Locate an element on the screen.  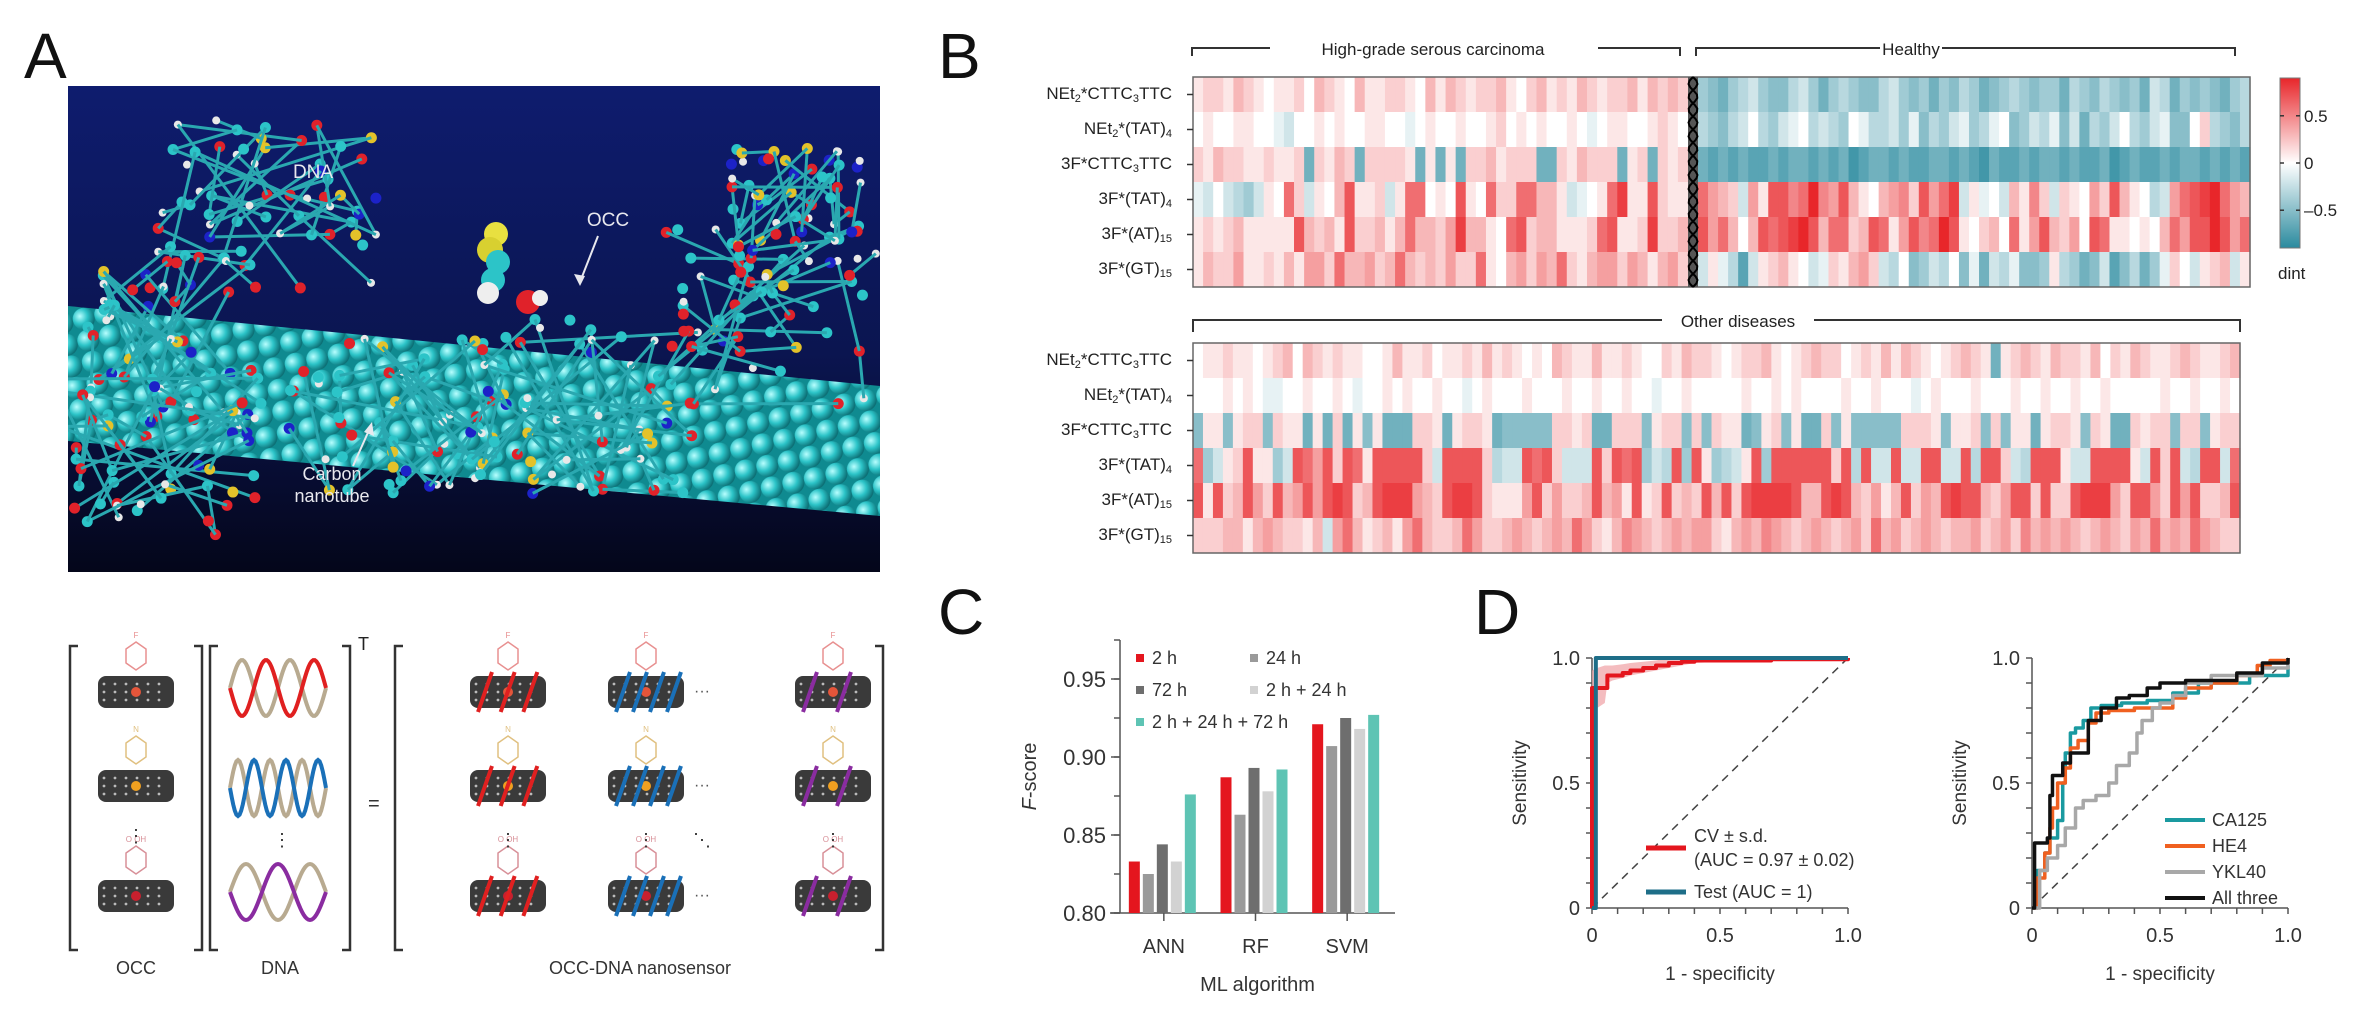
row-label-part: 3 is located at coordinates (1135, 99).